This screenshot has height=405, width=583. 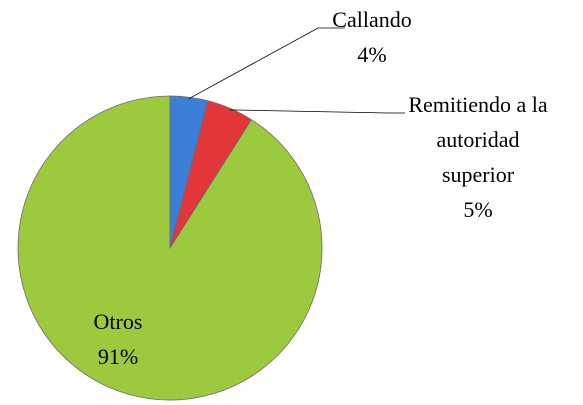 What do you see at coordinates (477, 209) in the screenshot?
I see `value-label: 5%` at bounding box center [477, 209].